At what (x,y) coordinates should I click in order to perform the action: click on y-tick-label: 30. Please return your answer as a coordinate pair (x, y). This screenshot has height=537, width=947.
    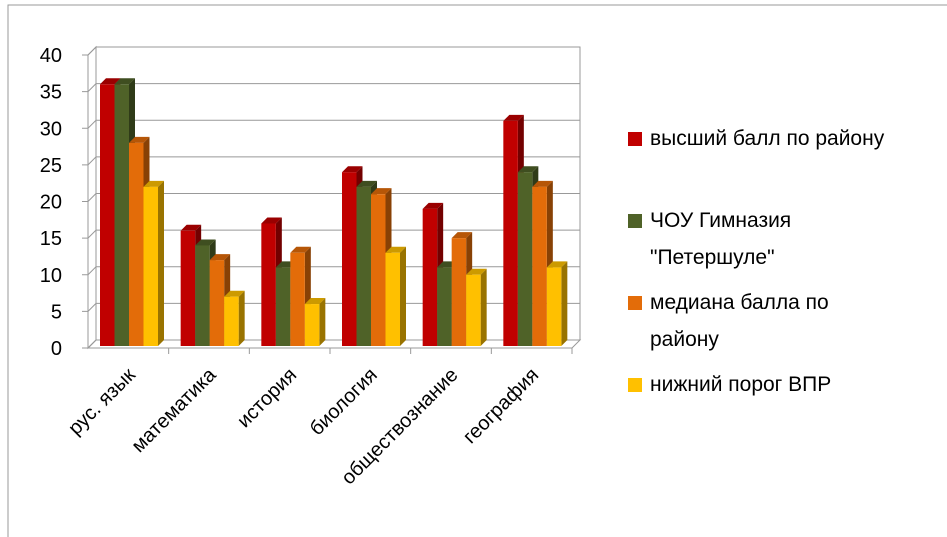
    Looking at the image, I should click on (51, 129).